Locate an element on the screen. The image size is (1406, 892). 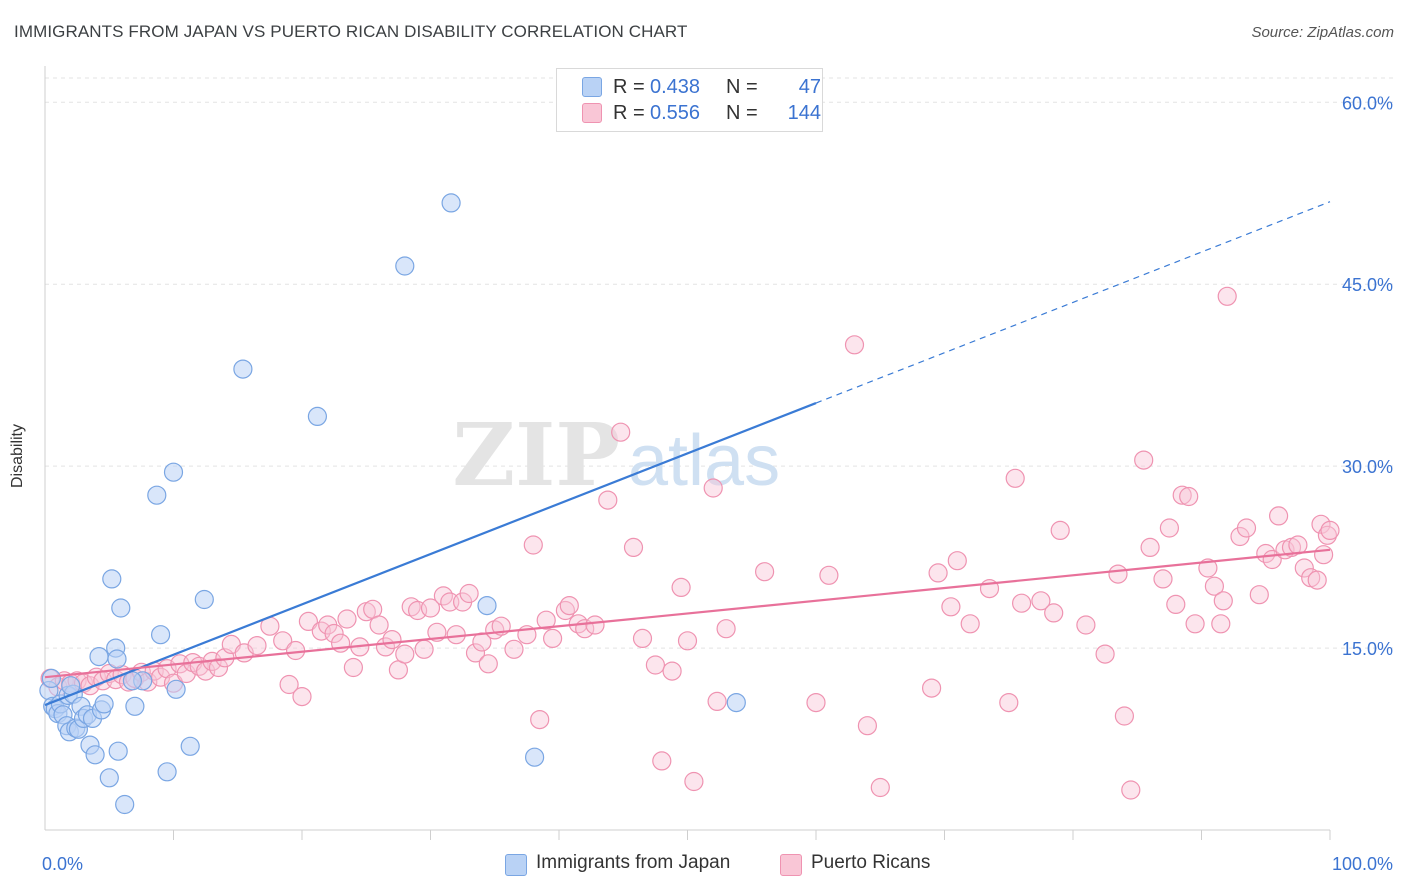
y-tick-labels: 15.0% 30.0% 45.0% 60.0% is located at coordinates (1367, 376).